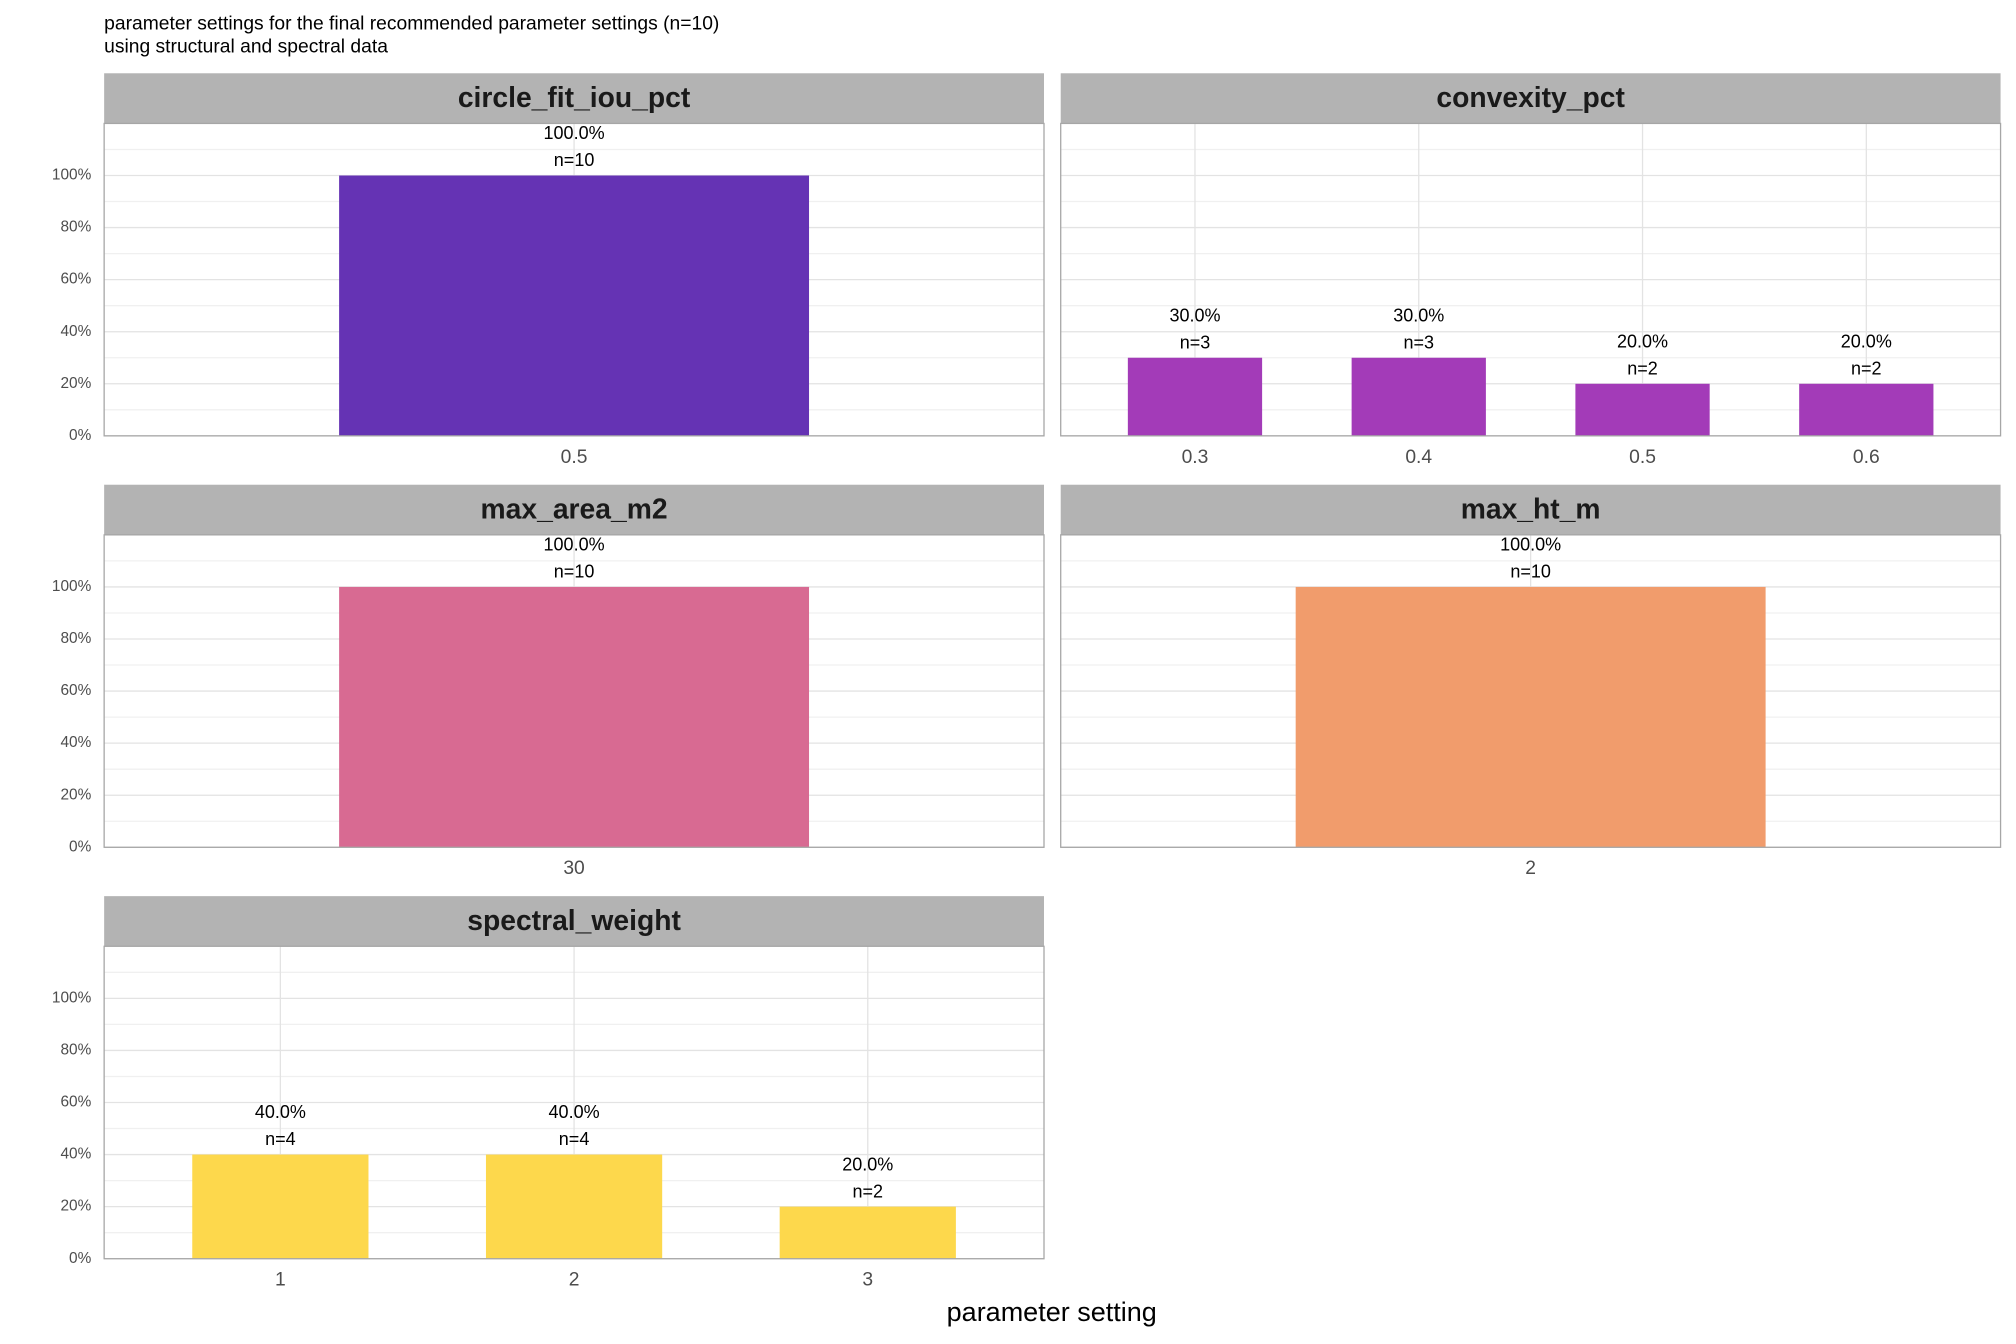 The width and height of the screenshot is (2016, 1344). What do you see at coordinates (1418, 457) in the screenshot?
I see `x-tick-label: 0.4` at bounding box center [1418, 457].